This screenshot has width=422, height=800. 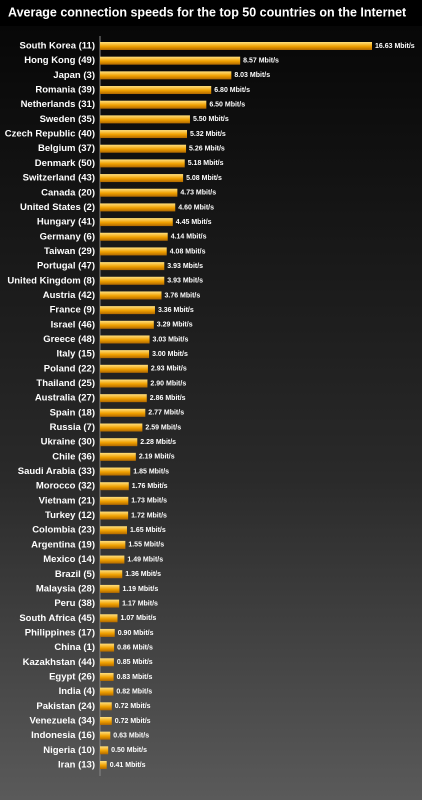 I want to click on category-label: Russia (7), so click(x=72, y=427).